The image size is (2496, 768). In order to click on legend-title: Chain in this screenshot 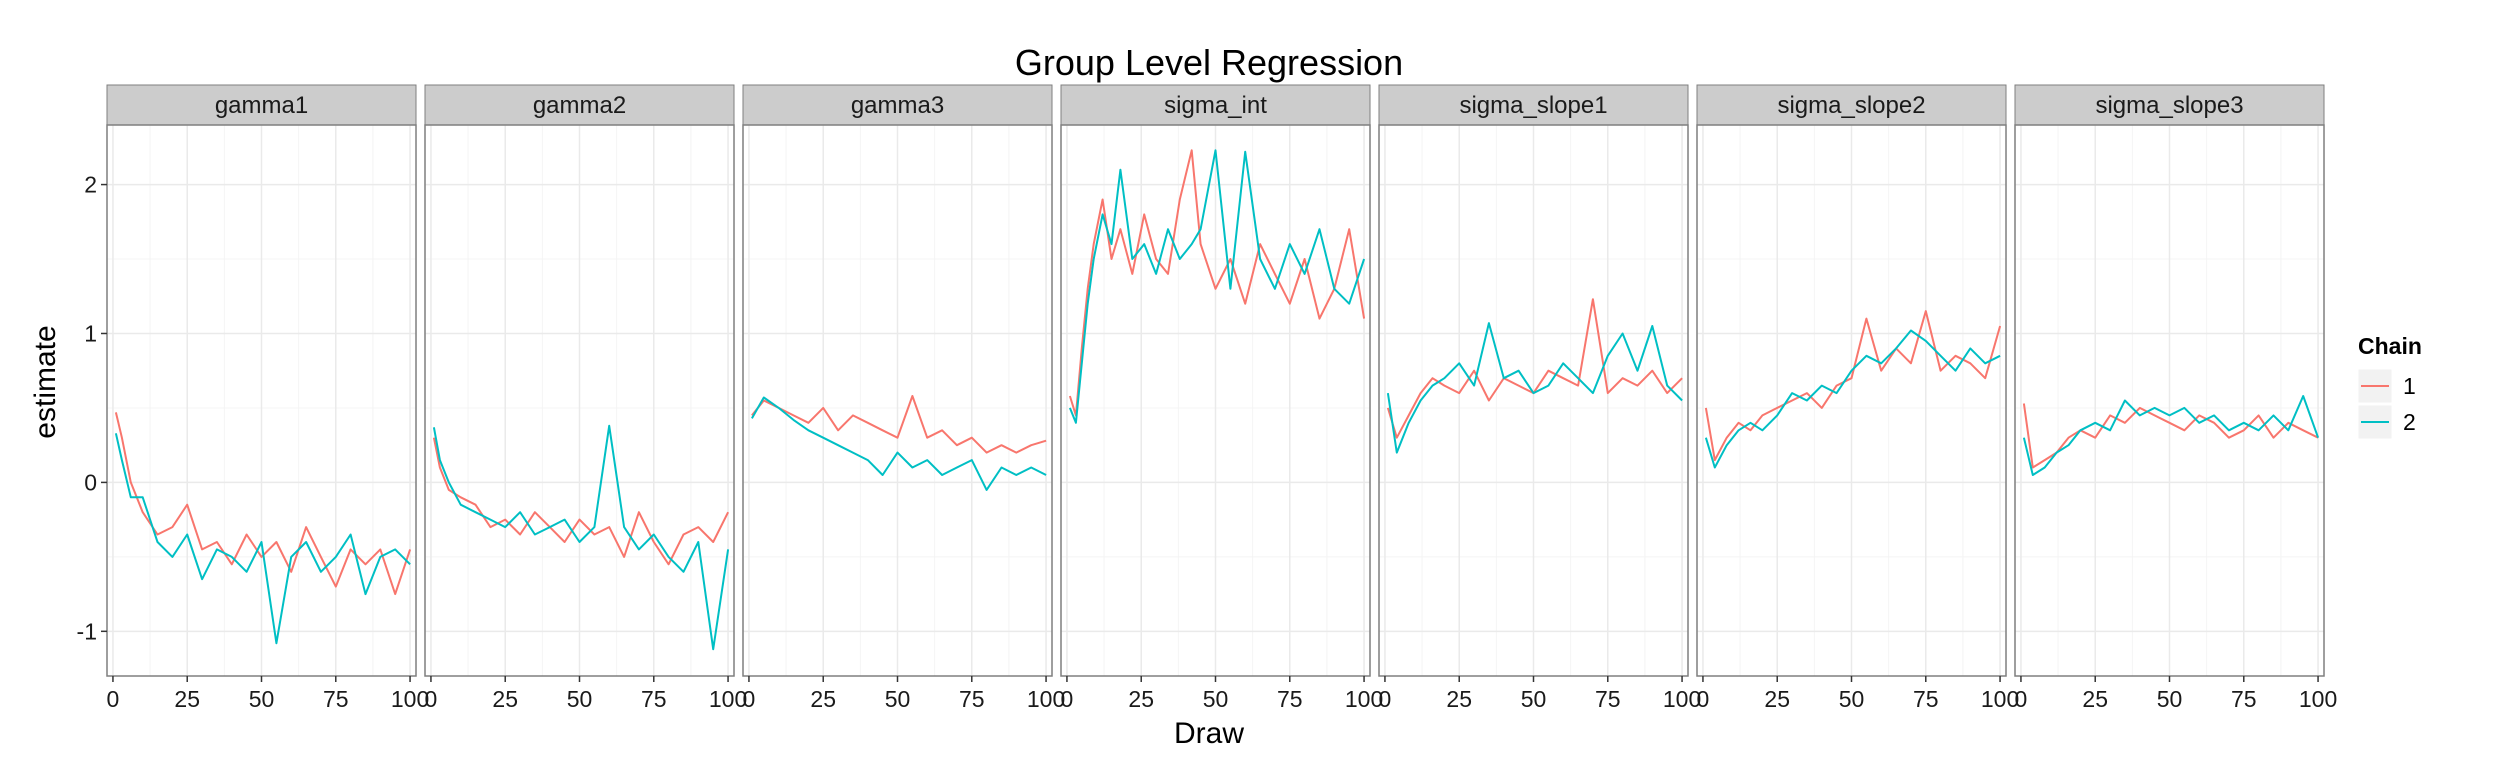, I will do `click(2390, 346)`.